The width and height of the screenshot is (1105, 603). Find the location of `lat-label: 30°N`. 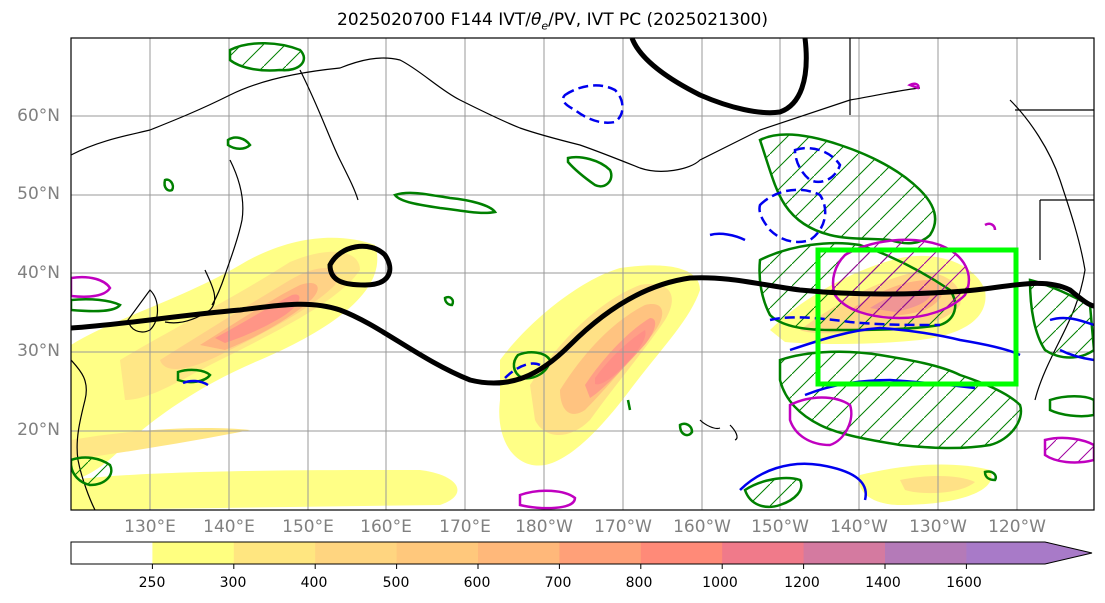

lat-label: 30°N is located at coordinates (38, 351).